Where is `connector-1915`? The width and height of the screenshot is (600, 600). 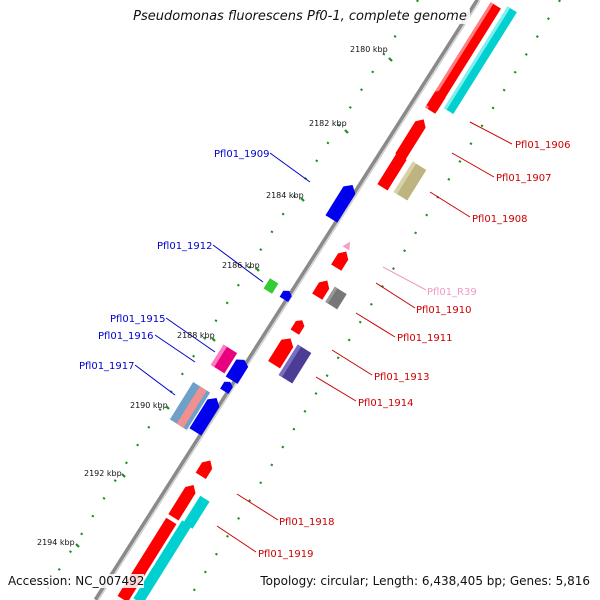
connector-1915 is located at coordinates (190, 335).